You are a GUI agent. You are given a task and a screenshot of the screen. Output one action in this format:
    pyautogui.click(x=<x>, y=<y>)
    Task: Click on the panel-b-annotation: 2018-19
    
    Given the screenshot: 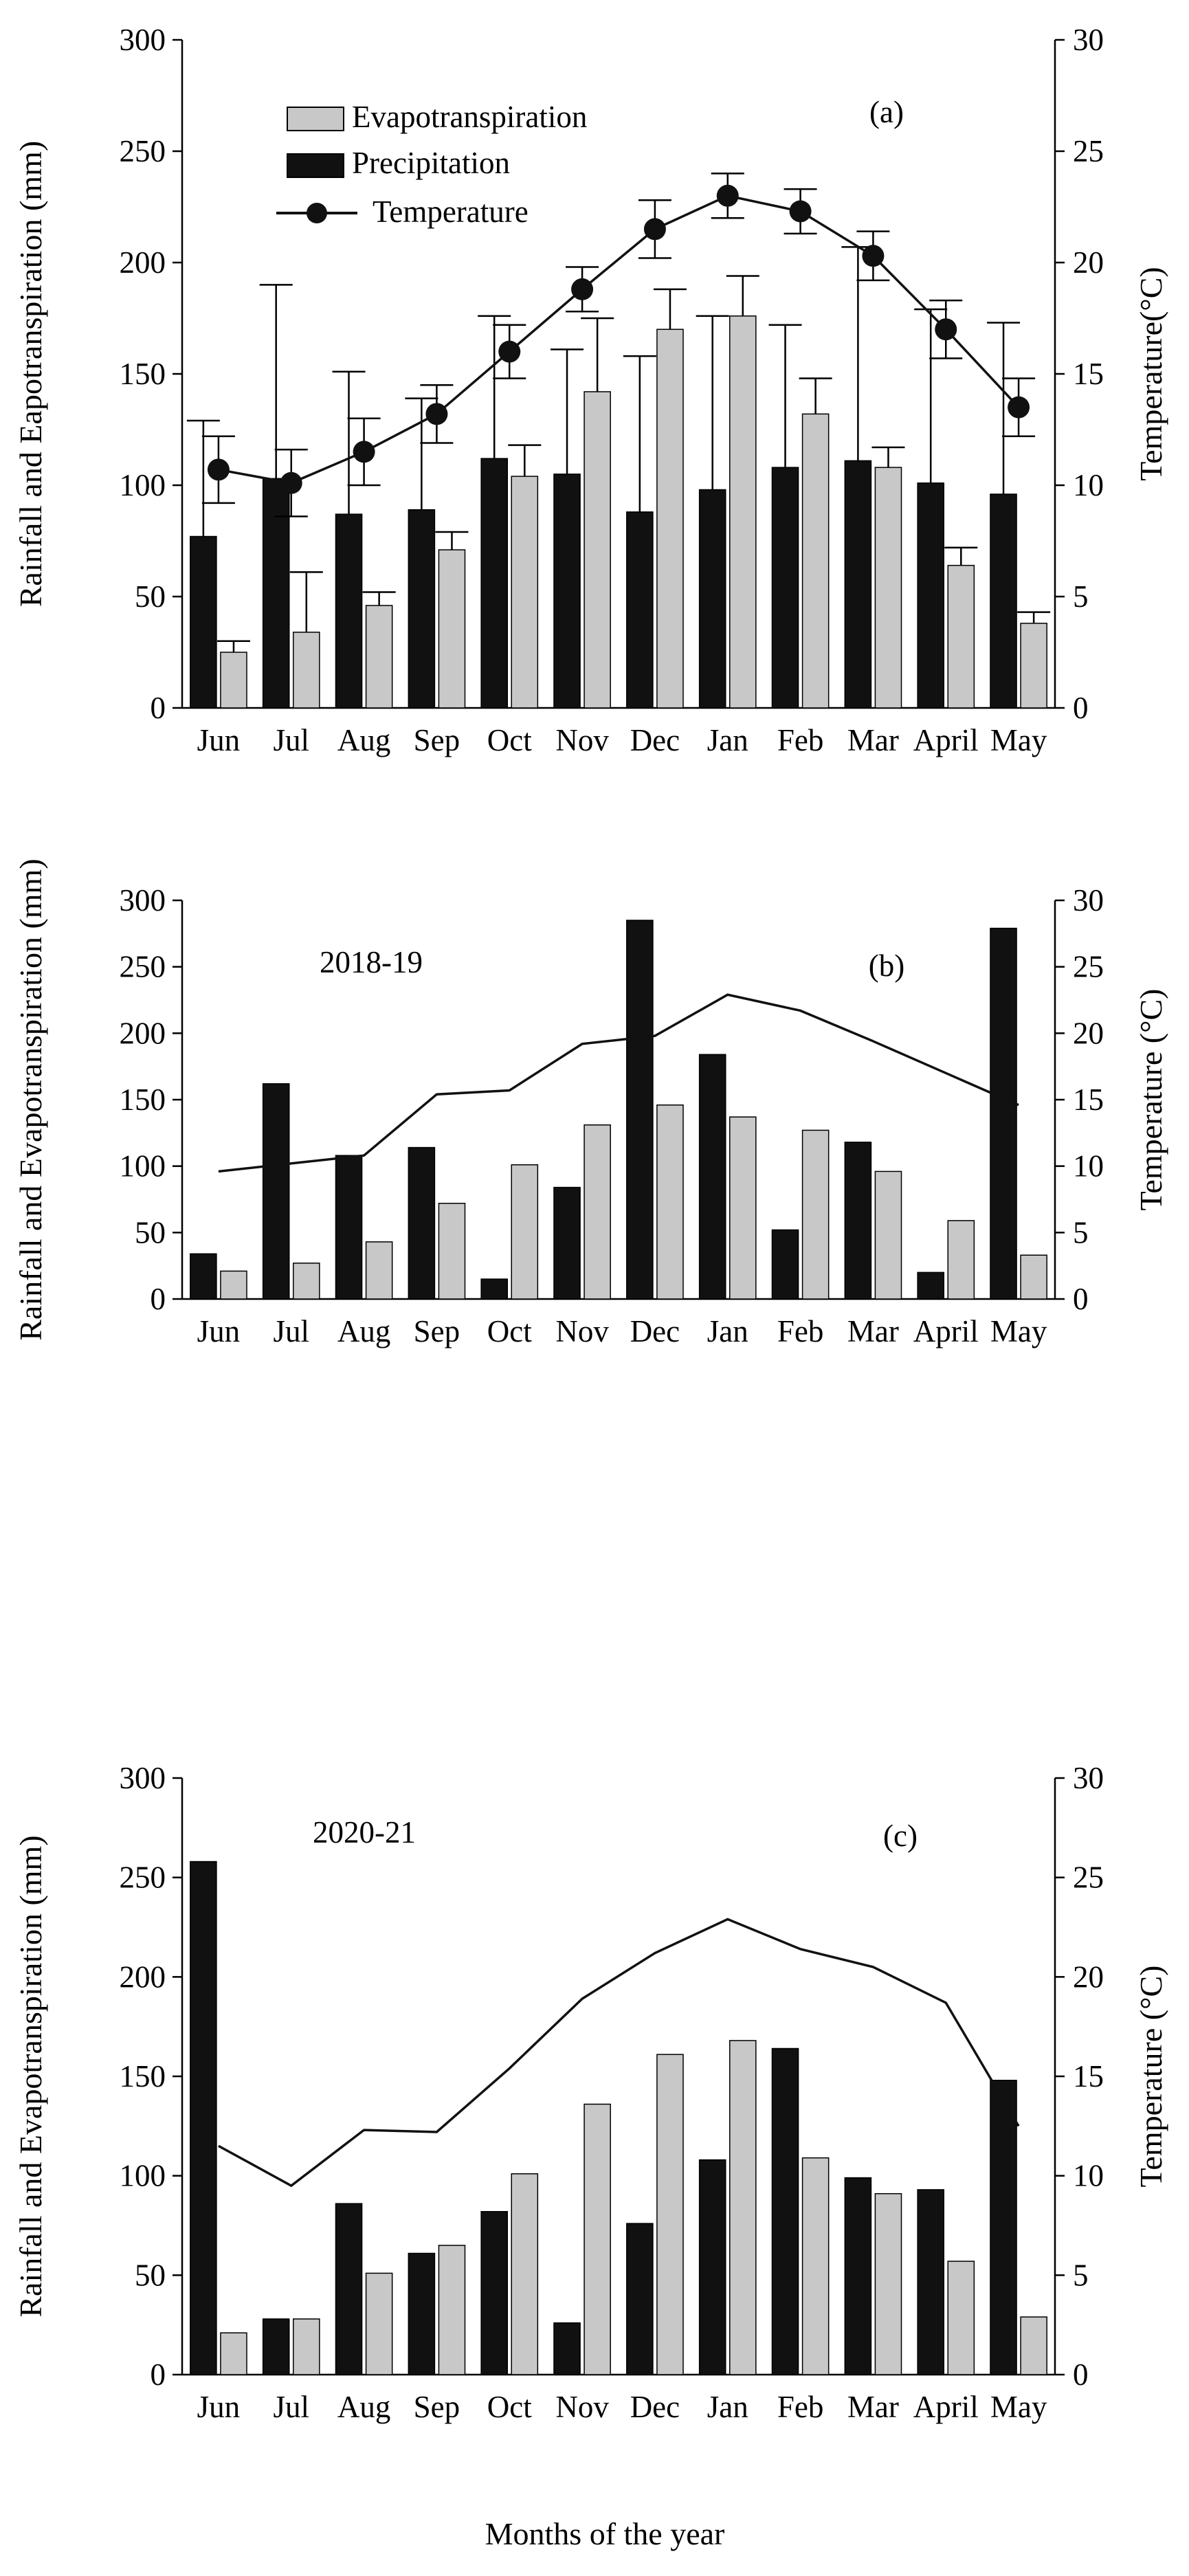 What is the action you would take?
    pyautogui.click(x=371, y=962)
    